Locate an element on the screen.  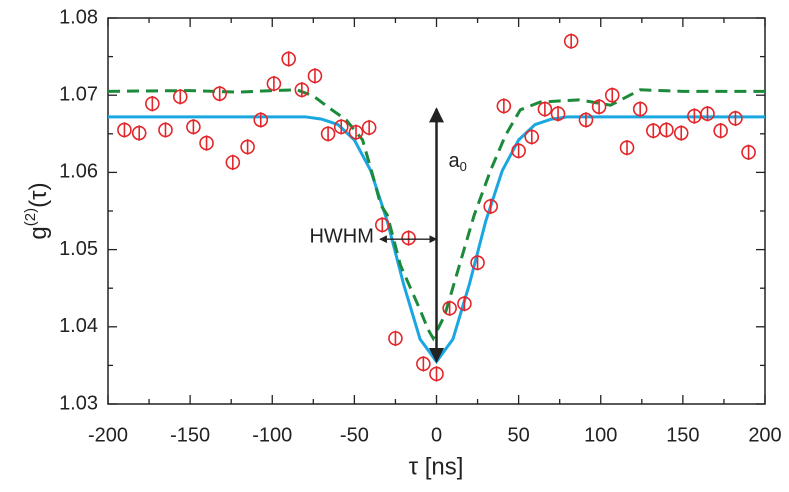
x-tick-label: 150 is located at coordinates (682, 435).